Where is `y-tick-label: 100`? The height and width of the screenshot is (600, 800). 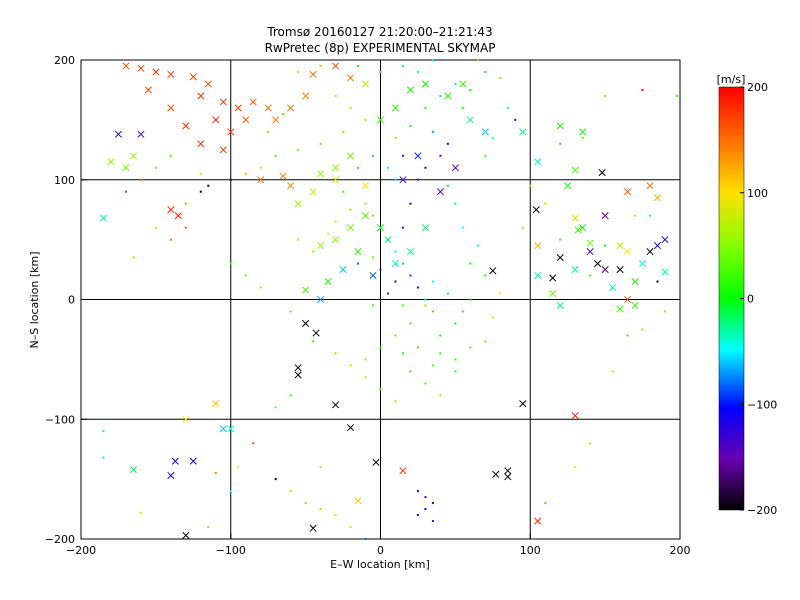 y-tick-label: 100 is located at coordinates (64, 180).